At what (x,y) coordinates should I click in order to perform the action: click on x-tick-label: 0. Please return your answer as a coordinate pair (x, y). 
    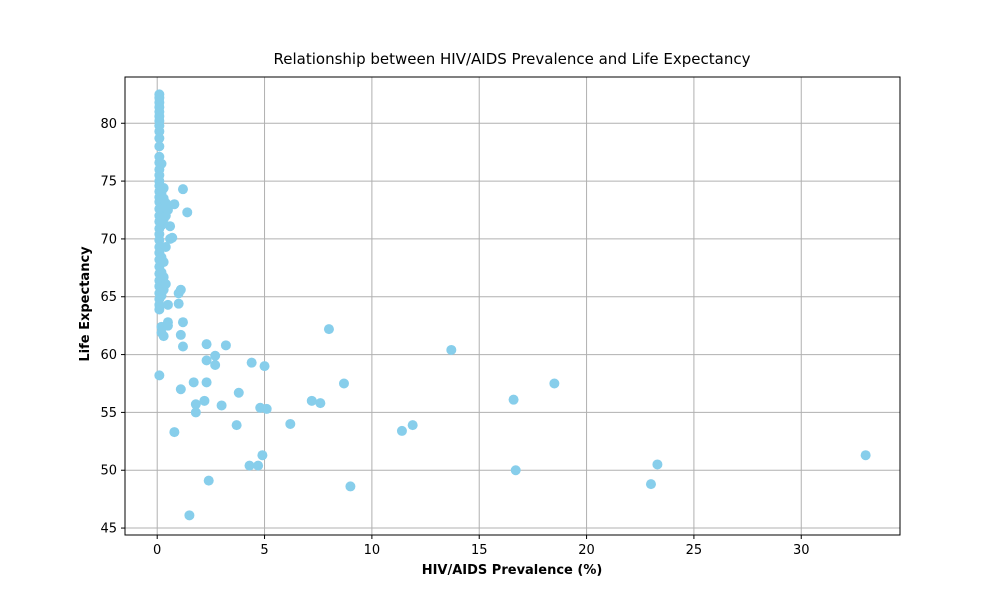
    Looking at the image, I should click on (157, 550).